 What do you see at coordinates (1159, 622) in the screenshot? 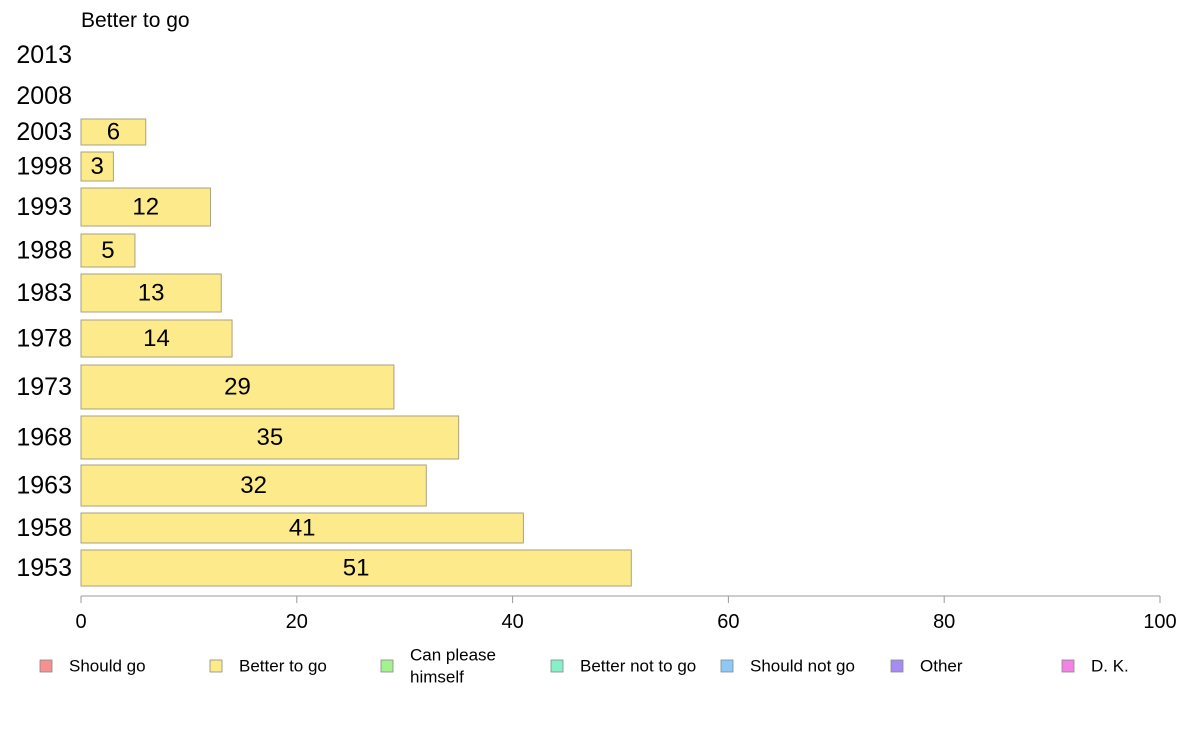
I see `x-tick-label: 100` at bounding box center [1159, 622].